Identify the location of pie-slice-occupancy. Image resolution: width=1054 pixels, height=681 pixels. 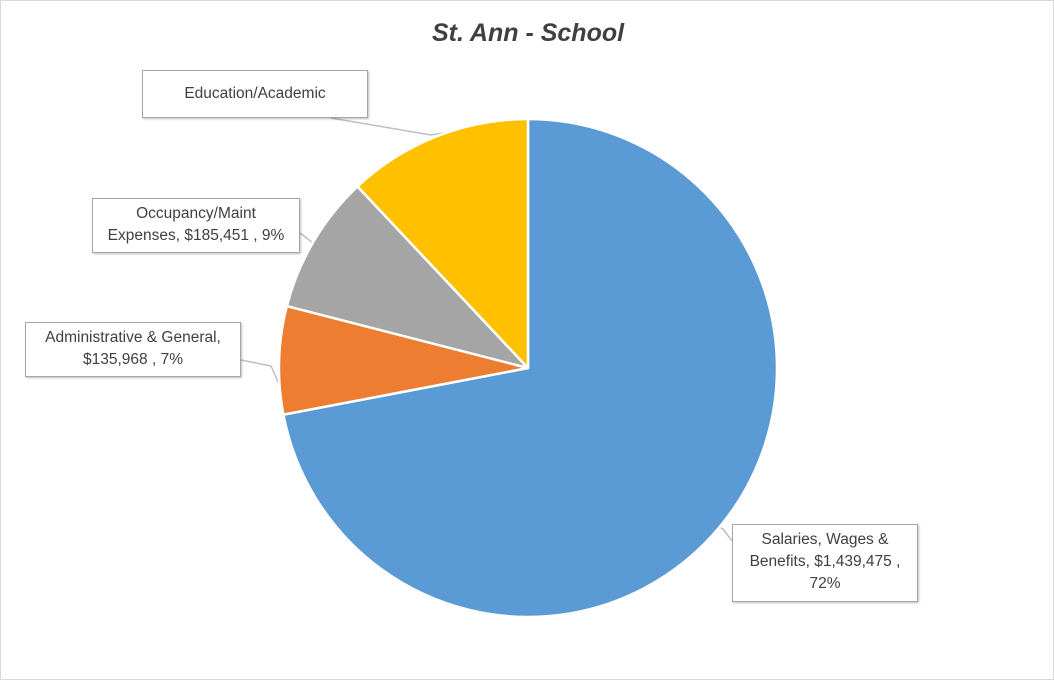
(407, 277).